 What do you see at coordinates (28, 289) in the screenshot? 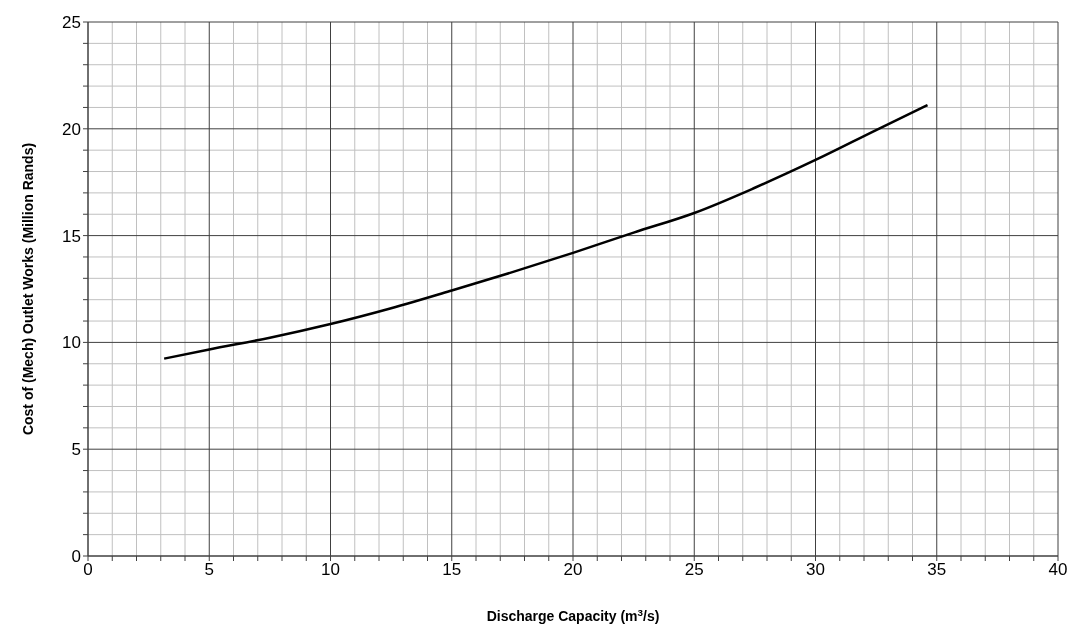
I see `y-axis-title: Cost of (Mech) Outlet Works (Million Rands)` at bounding box center [28, 289].